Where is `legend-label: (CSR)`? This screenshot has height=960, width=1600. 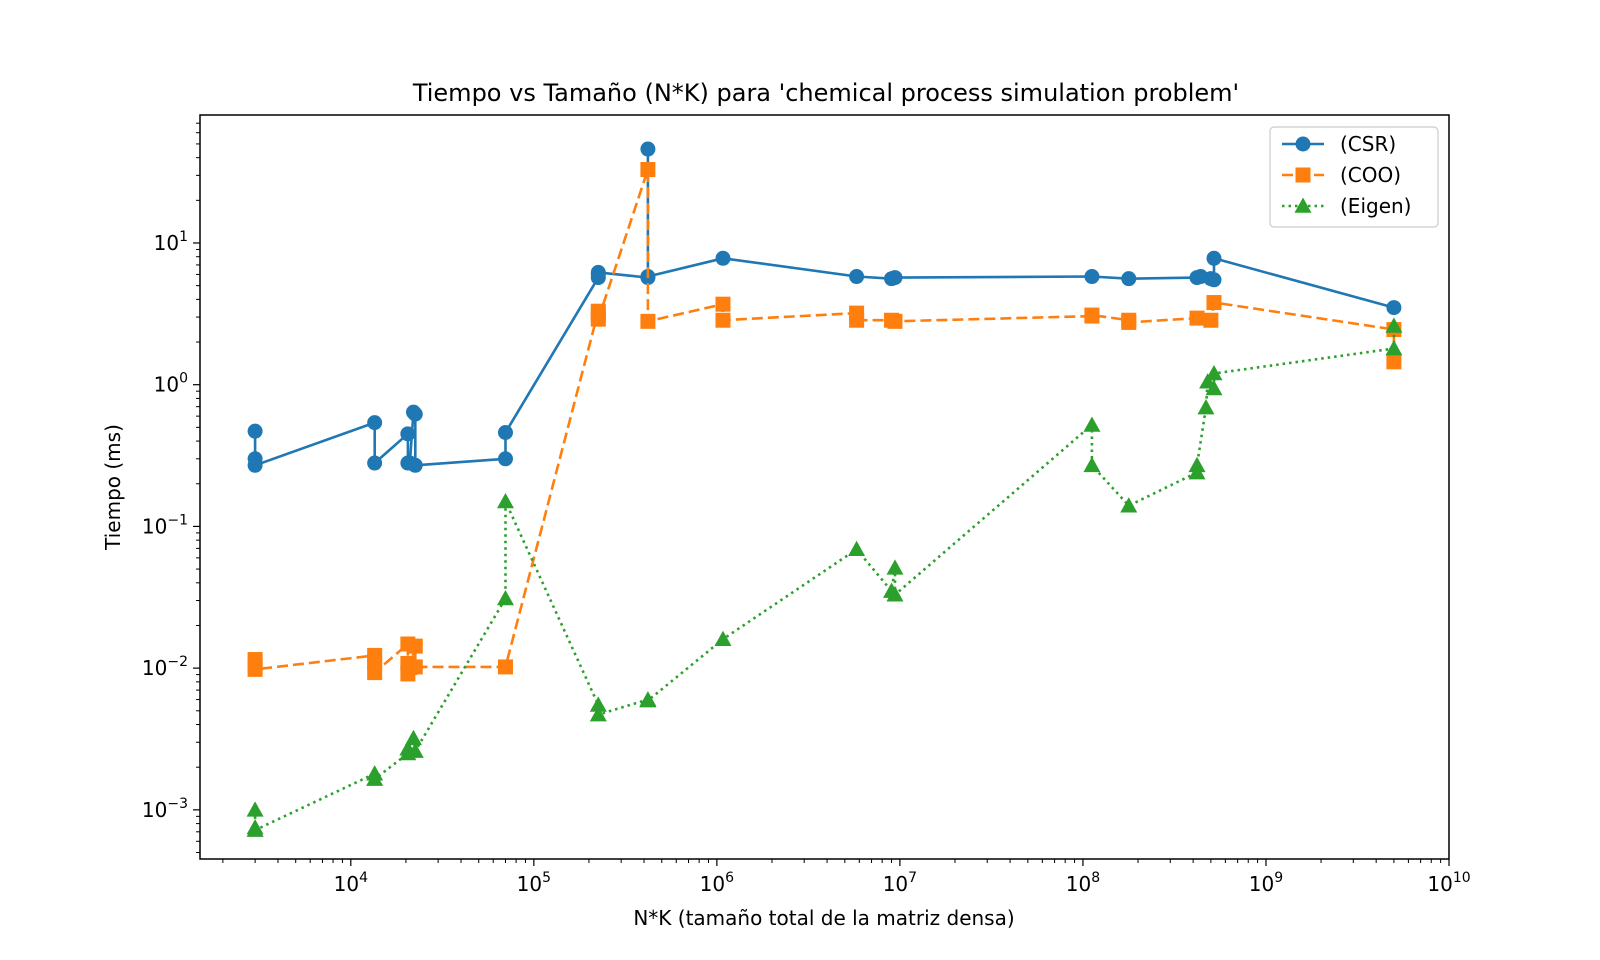 legend-label: (CSR) is located at coordinates (1368, 144).